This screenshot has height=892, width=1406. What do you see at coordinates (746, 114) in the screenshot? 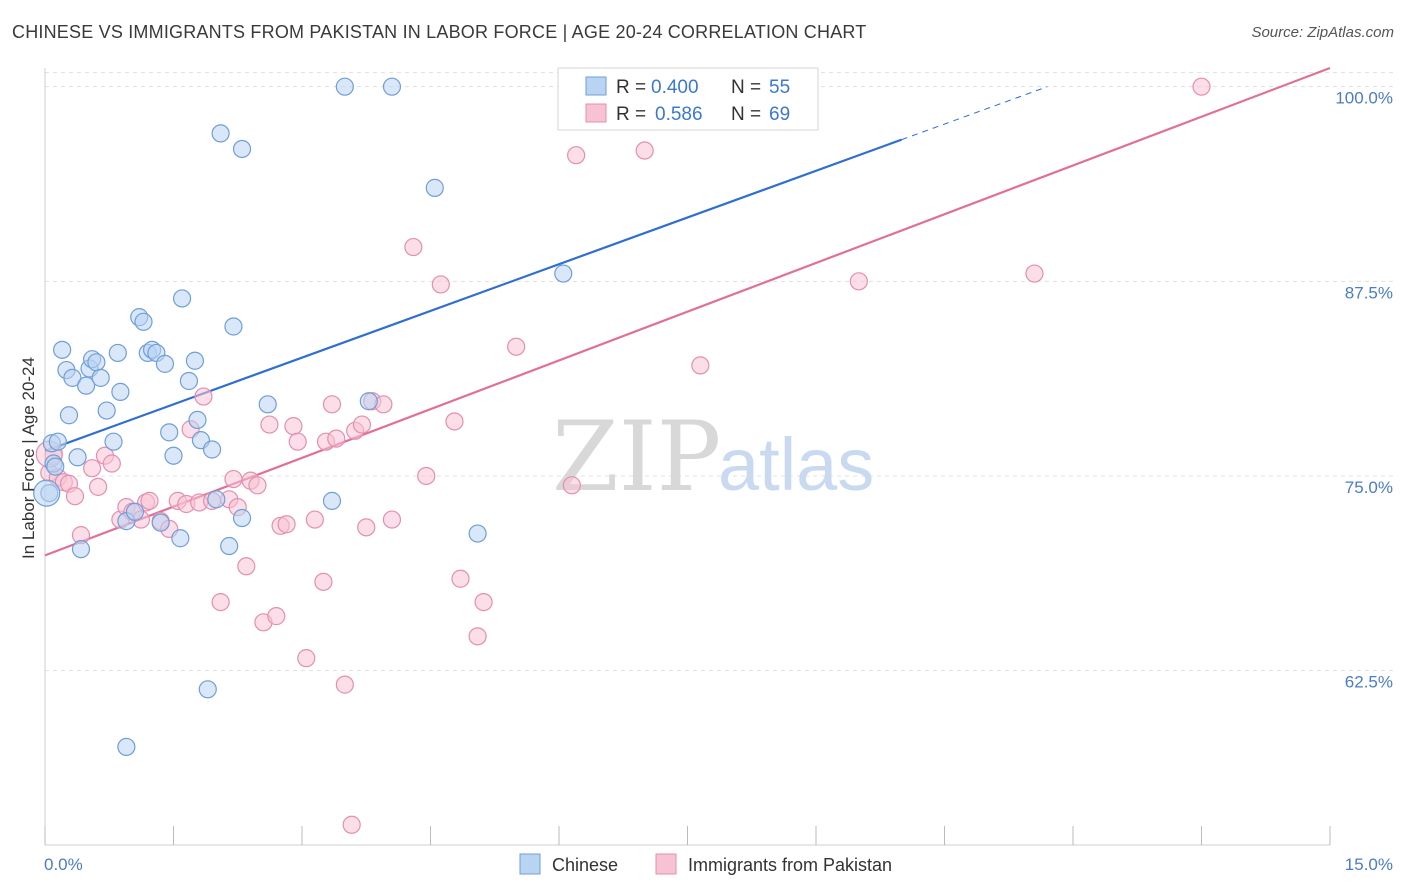
I see `legend-n-label-pakistan: N =` at bounding box center [746, 114].